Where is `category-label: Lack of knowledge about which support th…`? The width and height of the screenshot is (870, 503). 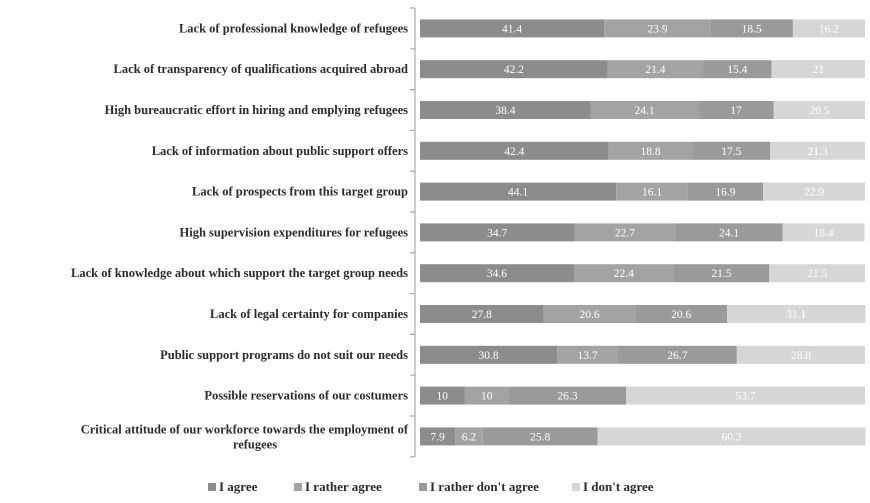
category-label: Lack of knowledge about which support th… is located at coordinates (239, 273).